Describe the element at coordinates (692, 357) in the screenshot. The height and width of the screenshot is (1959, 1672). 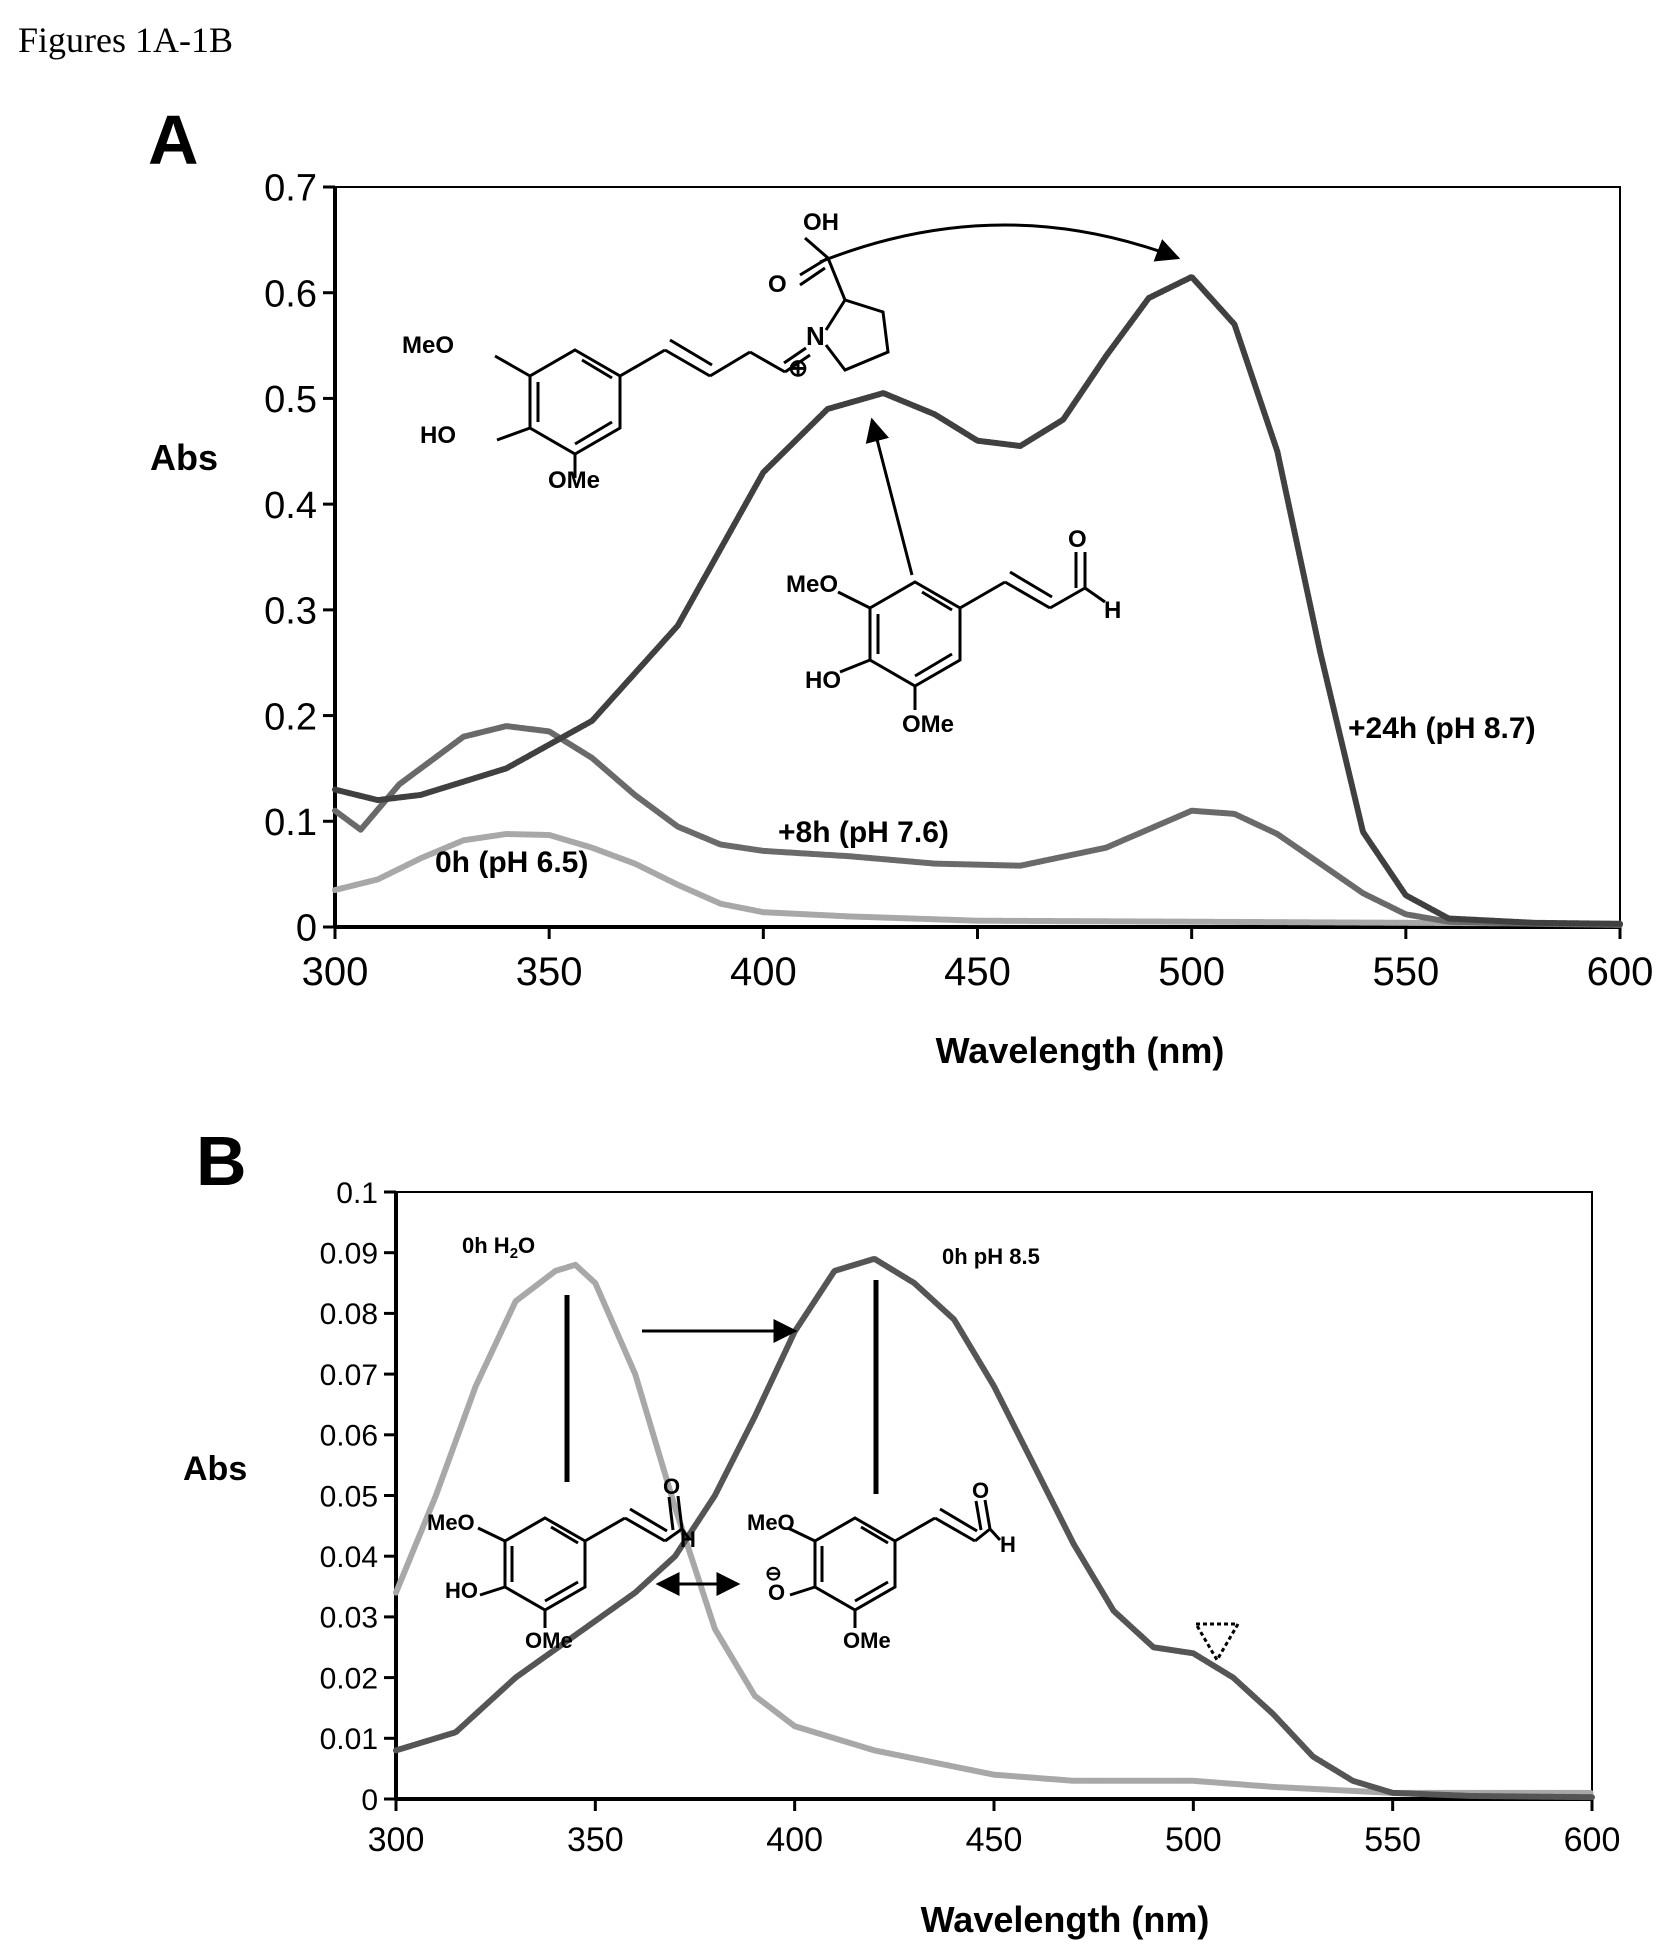
I see `panel-a-iminium-structure` at that location.